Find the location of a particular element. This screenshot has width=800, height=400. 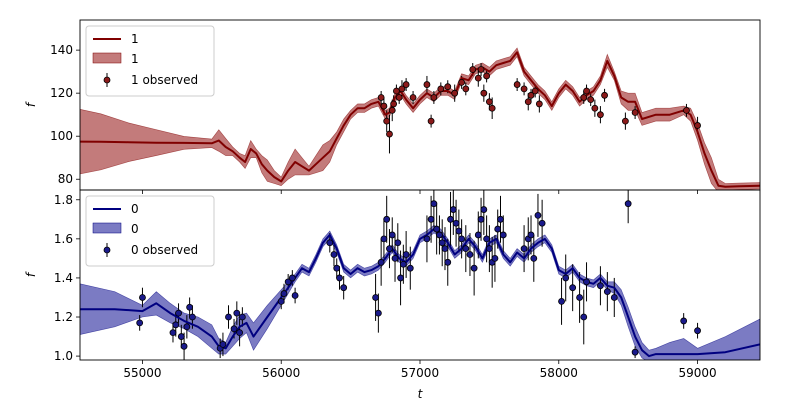

top-legend-marker-swatch is located at coordinates (107, 80).